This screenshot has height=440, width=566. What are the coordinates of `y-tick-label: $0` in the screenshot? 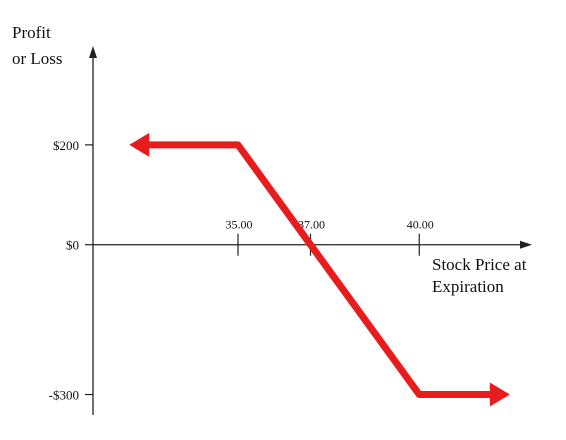 It's located at (72, 245).